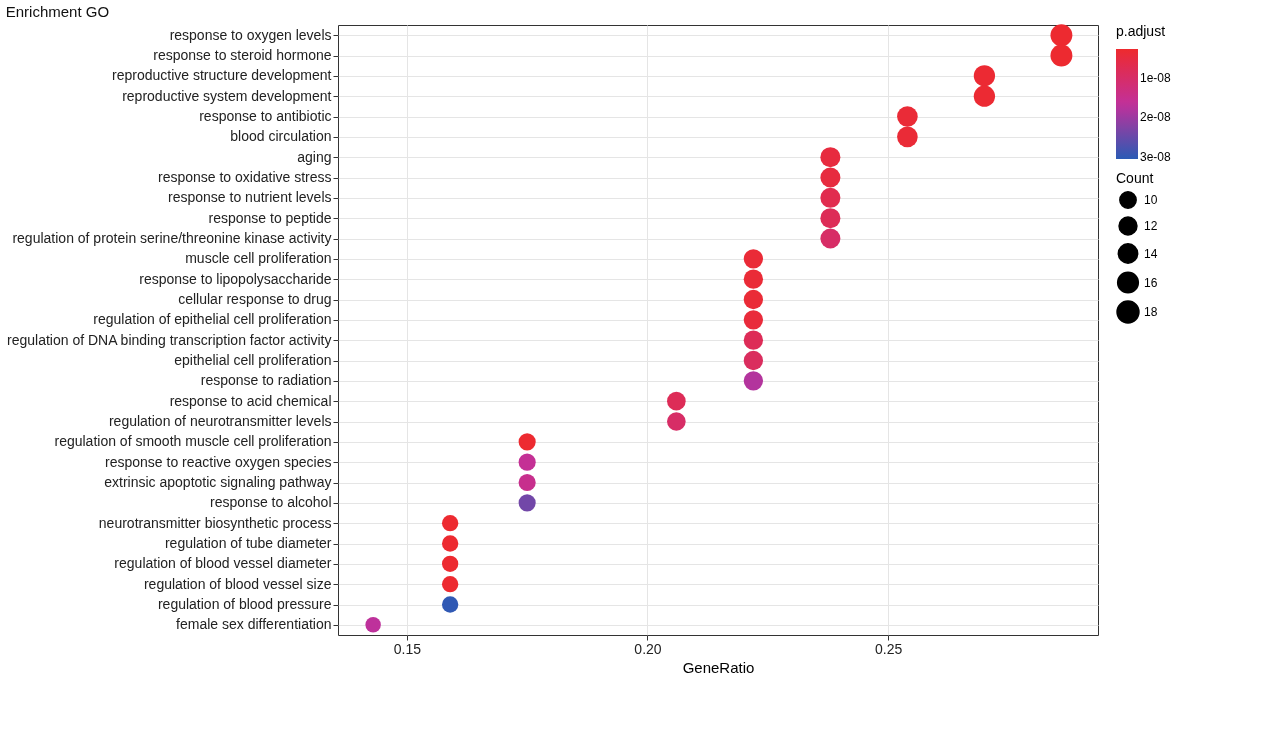 The height and width of the screenshot is (733, 1276). What do you see at coordinates (237, 583) in the screenshot?
I see `y-tick-label: regulation of blood vessel size` at bounding box center [237, 583].